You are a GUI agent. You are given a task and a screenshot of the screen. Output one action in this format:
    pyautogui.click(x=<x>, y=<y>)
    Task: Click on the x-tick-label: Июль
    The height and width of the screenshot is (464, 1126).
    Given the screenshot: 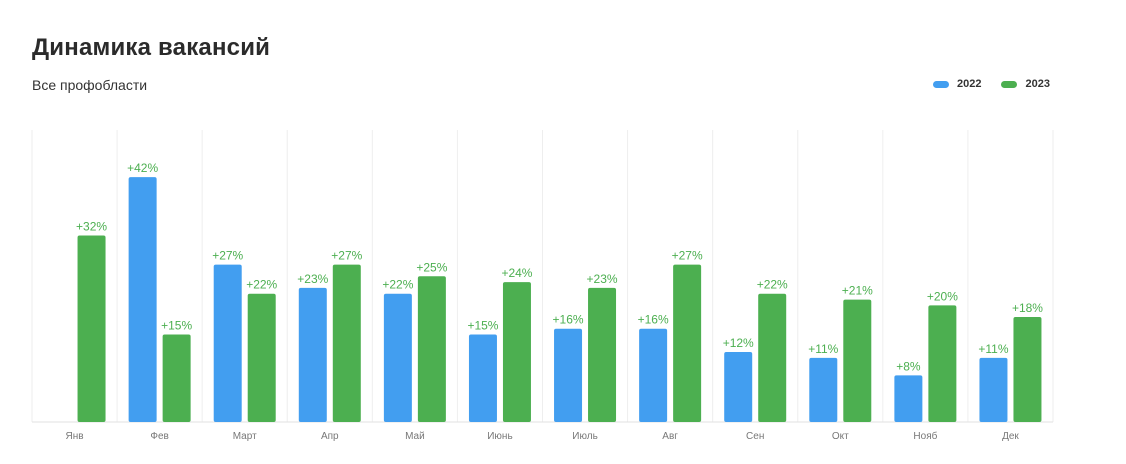 What is the action you would take?
    pyautogui.click(x=585, y=436)
    